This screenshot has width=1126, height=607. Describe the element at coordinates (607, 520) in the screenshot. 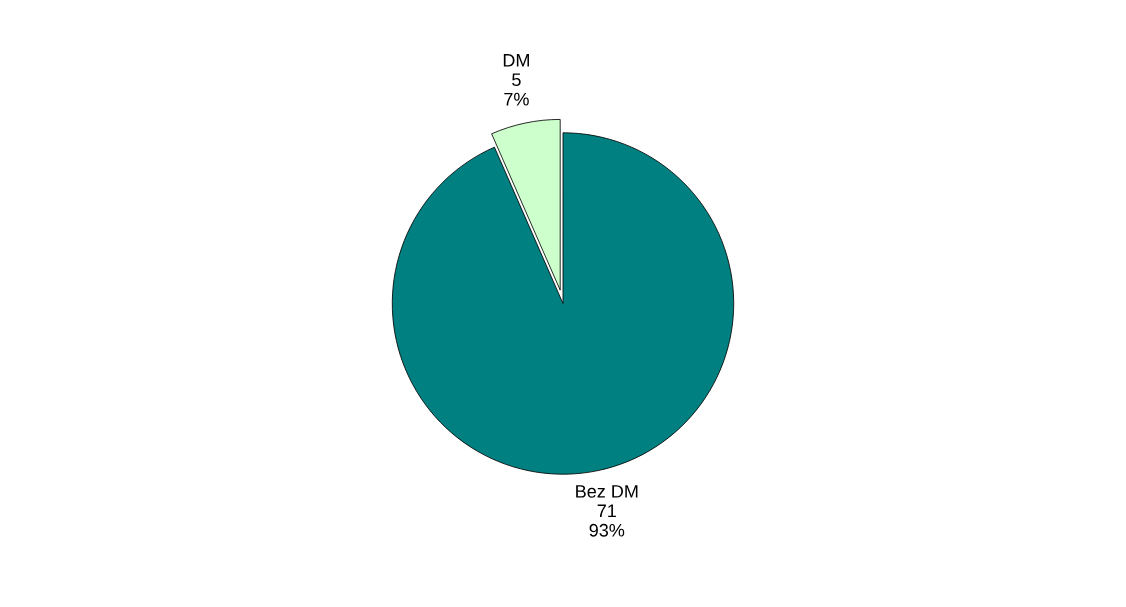

I see `data-label: 71 93%` at that location.